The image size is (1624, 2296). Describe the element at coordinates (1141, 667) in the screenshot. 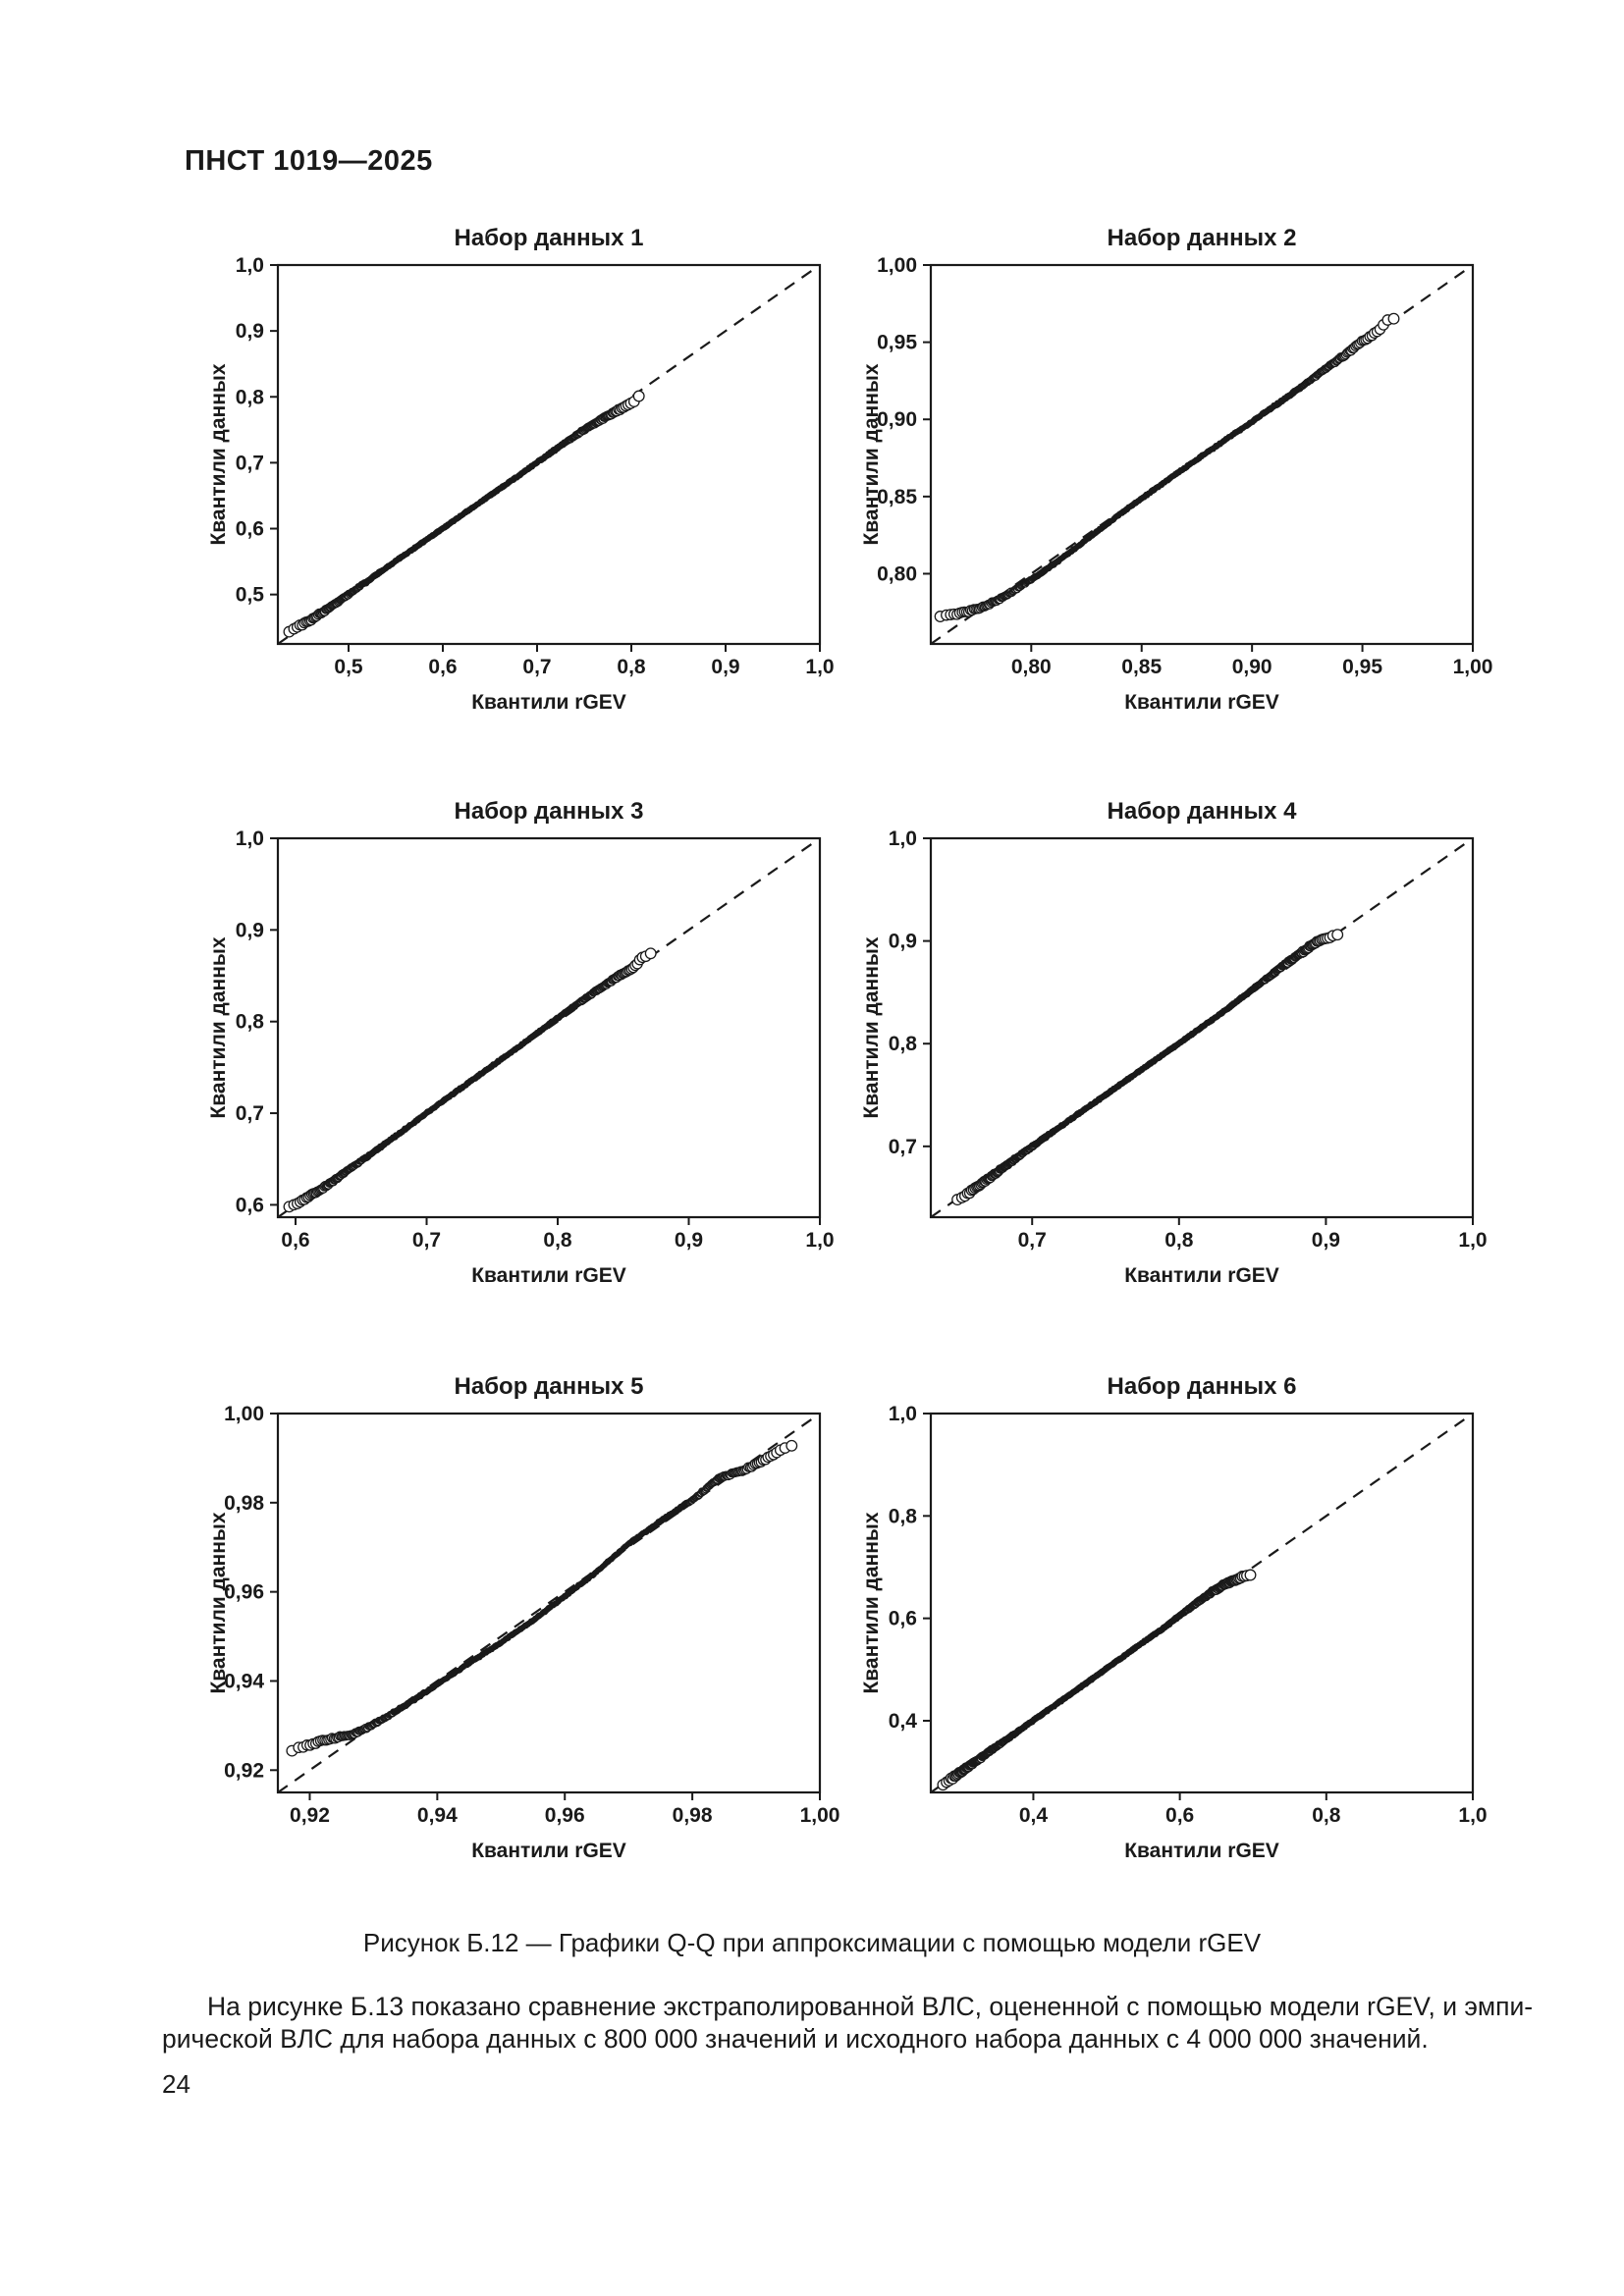

I see `x-tick-label: 0,85` at that location.